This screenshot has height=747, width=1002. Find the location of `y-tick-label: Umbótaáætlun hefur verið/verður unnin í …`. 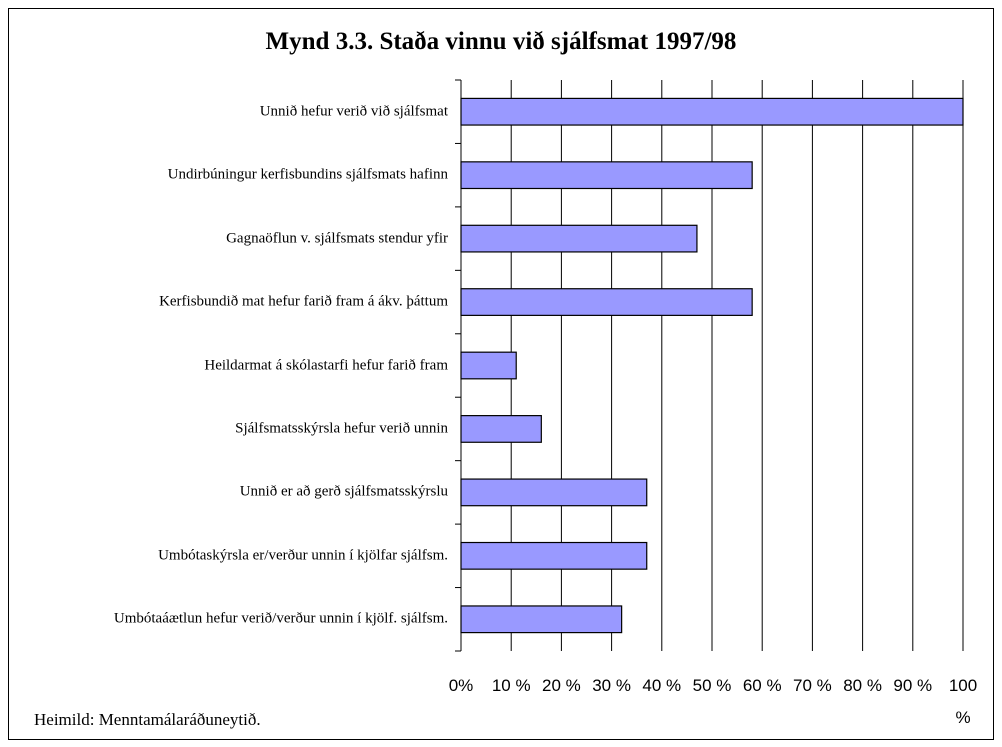

y-tick-label: Umbótaáætlun hefur verið/verður unnin í … is located at coordinates (280, 618).